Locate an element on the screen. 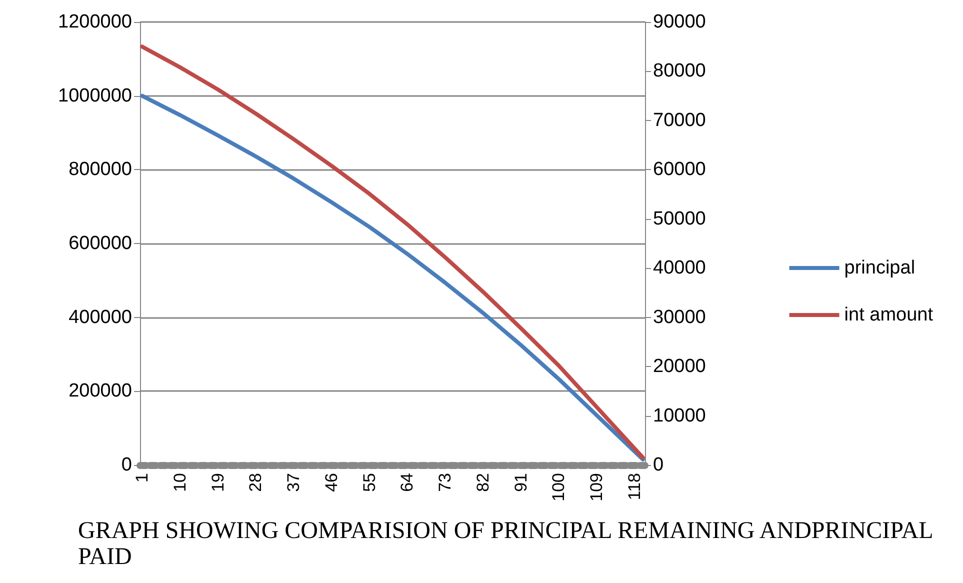  x-tick-label: 82 is located at coordinates (482, 482).